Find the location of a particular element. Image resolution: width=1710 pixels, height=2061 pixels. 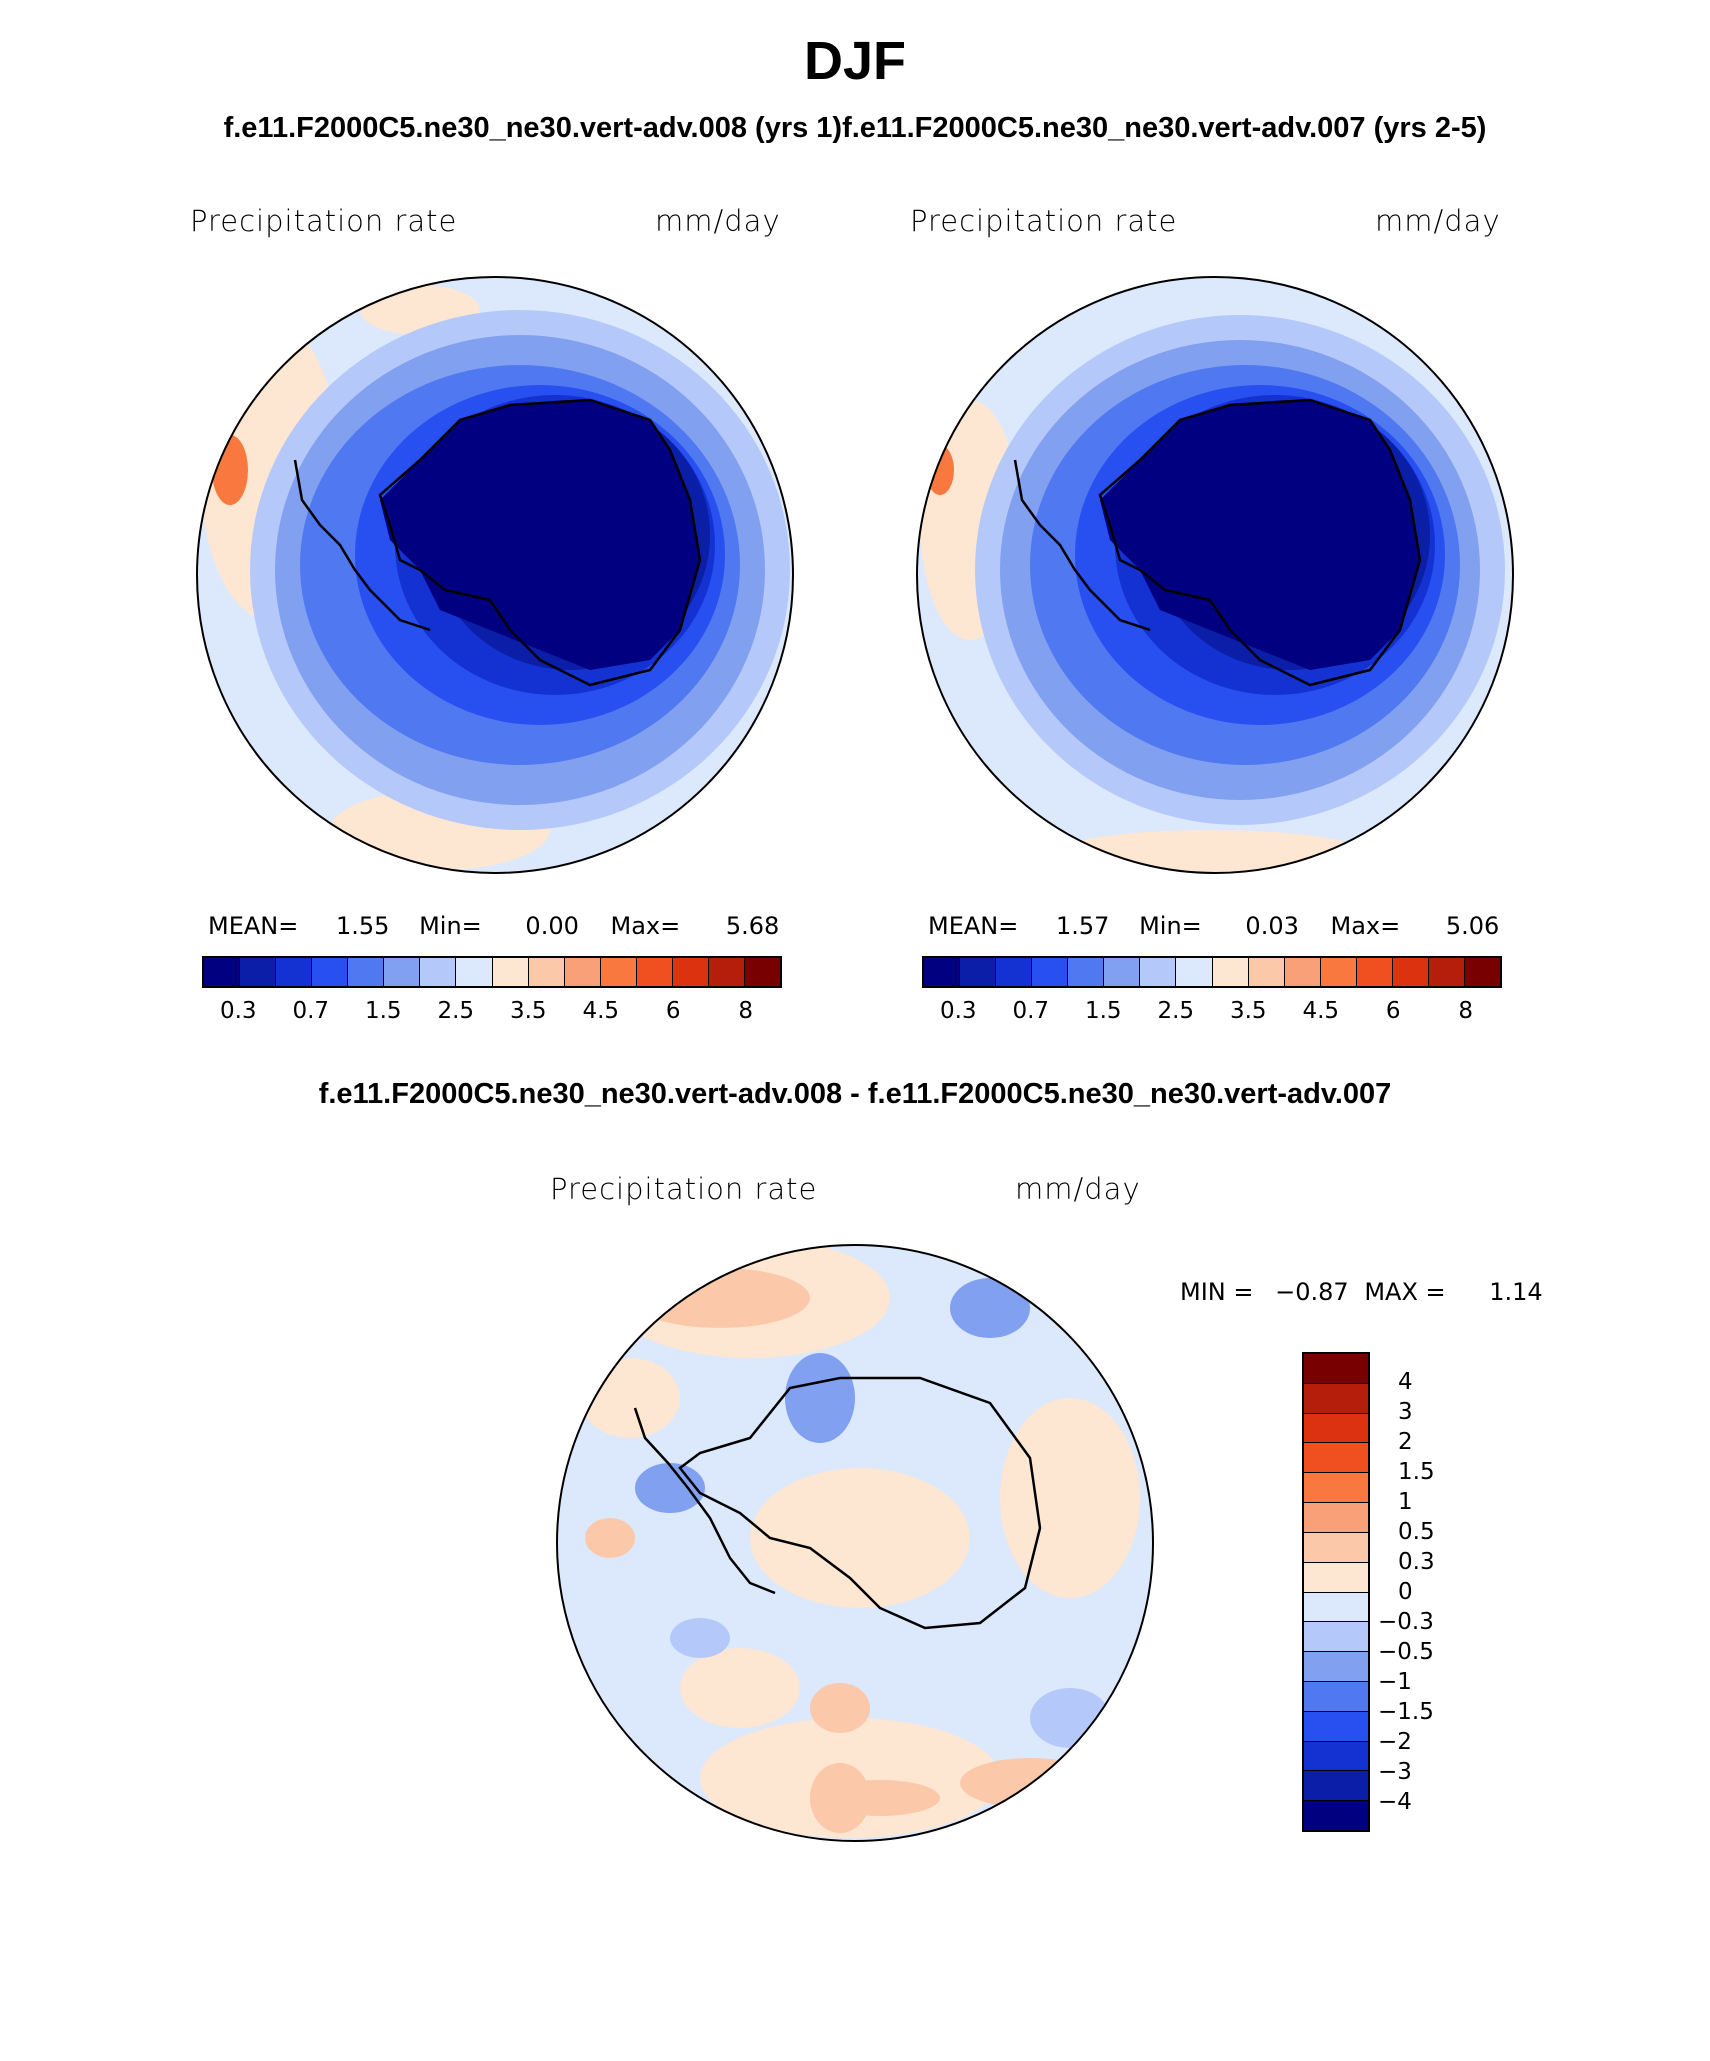

panel1-colorbar is located at coordinates (492, 972).